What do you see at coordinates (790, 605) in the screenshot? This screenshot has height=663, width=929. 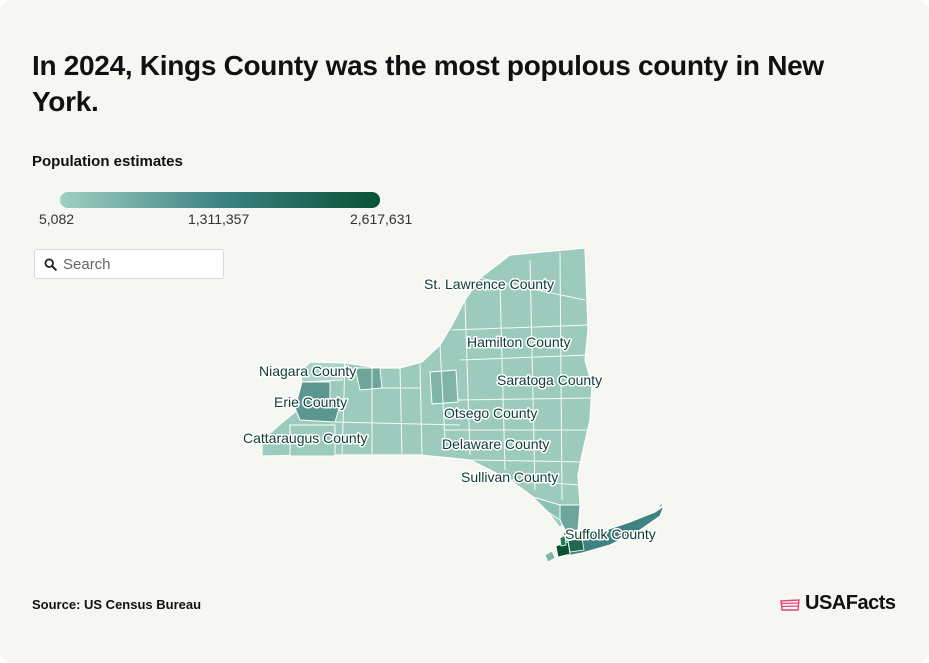 I see `us-flag-map-icon` at bounding box center [790, 605].